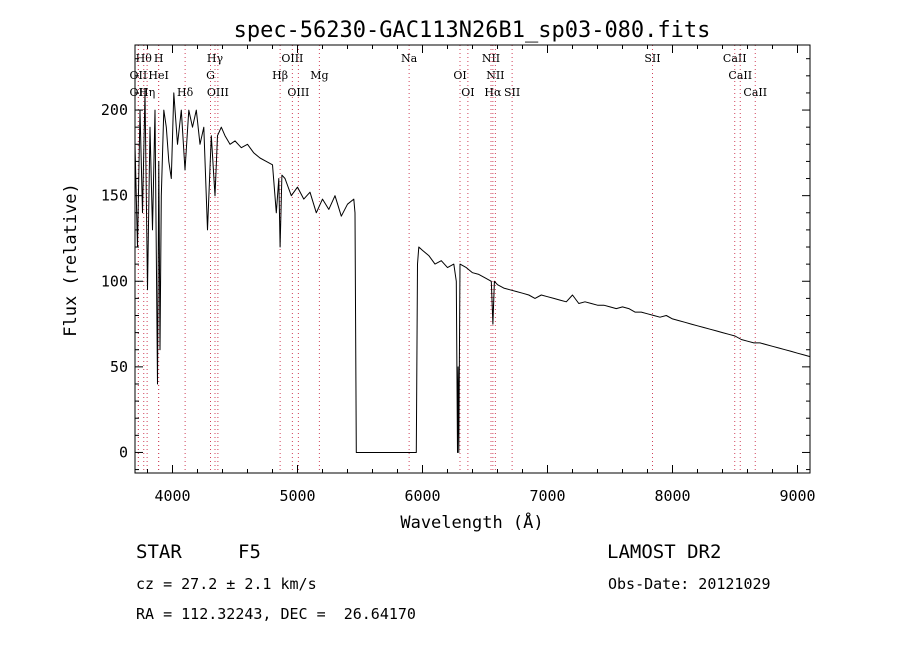 This screenshot has width=900, height=650. What do you see at coordinates (689, 584) in the screenshot?
I see `obs-date: Obs-Date: 20121029` at bounding box center [689, 584].